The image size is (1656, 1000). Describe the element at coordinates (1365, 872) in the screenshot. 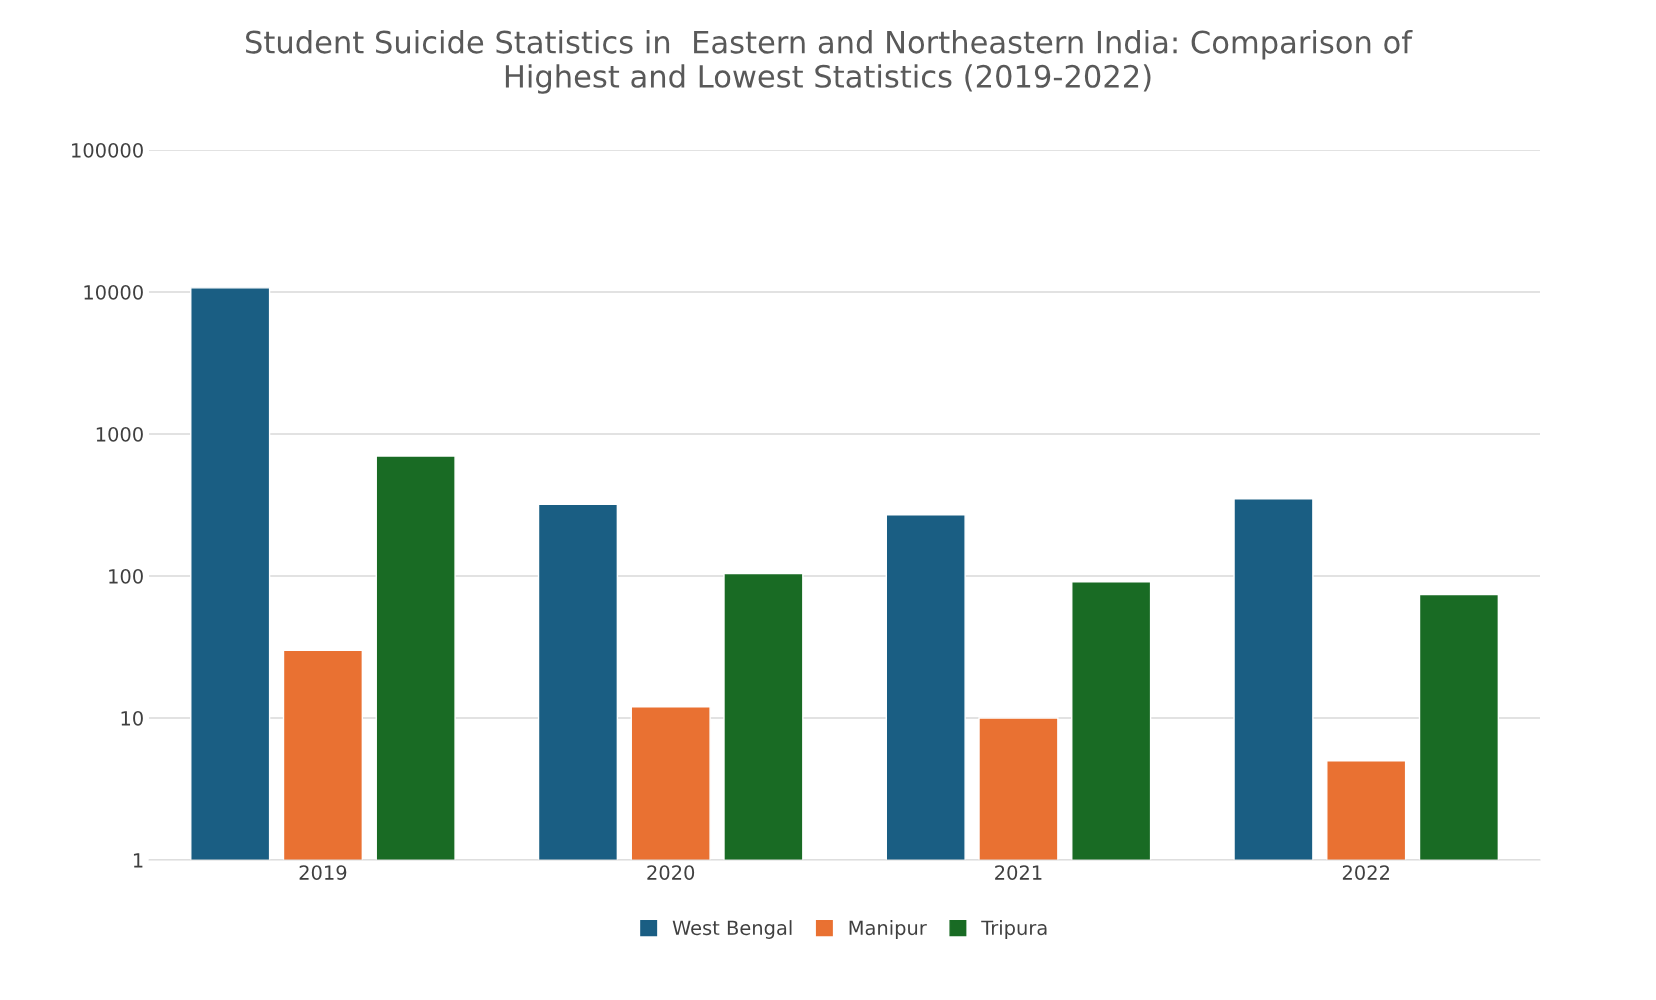

I see `x-tick-label: 2022` at that location.